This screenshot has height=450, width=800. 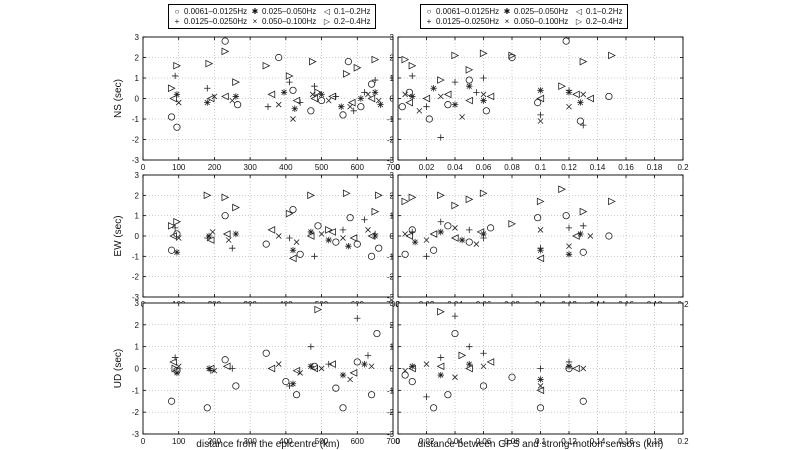 I want to click on x-tick-label: 600, so click(x=358, y=167).